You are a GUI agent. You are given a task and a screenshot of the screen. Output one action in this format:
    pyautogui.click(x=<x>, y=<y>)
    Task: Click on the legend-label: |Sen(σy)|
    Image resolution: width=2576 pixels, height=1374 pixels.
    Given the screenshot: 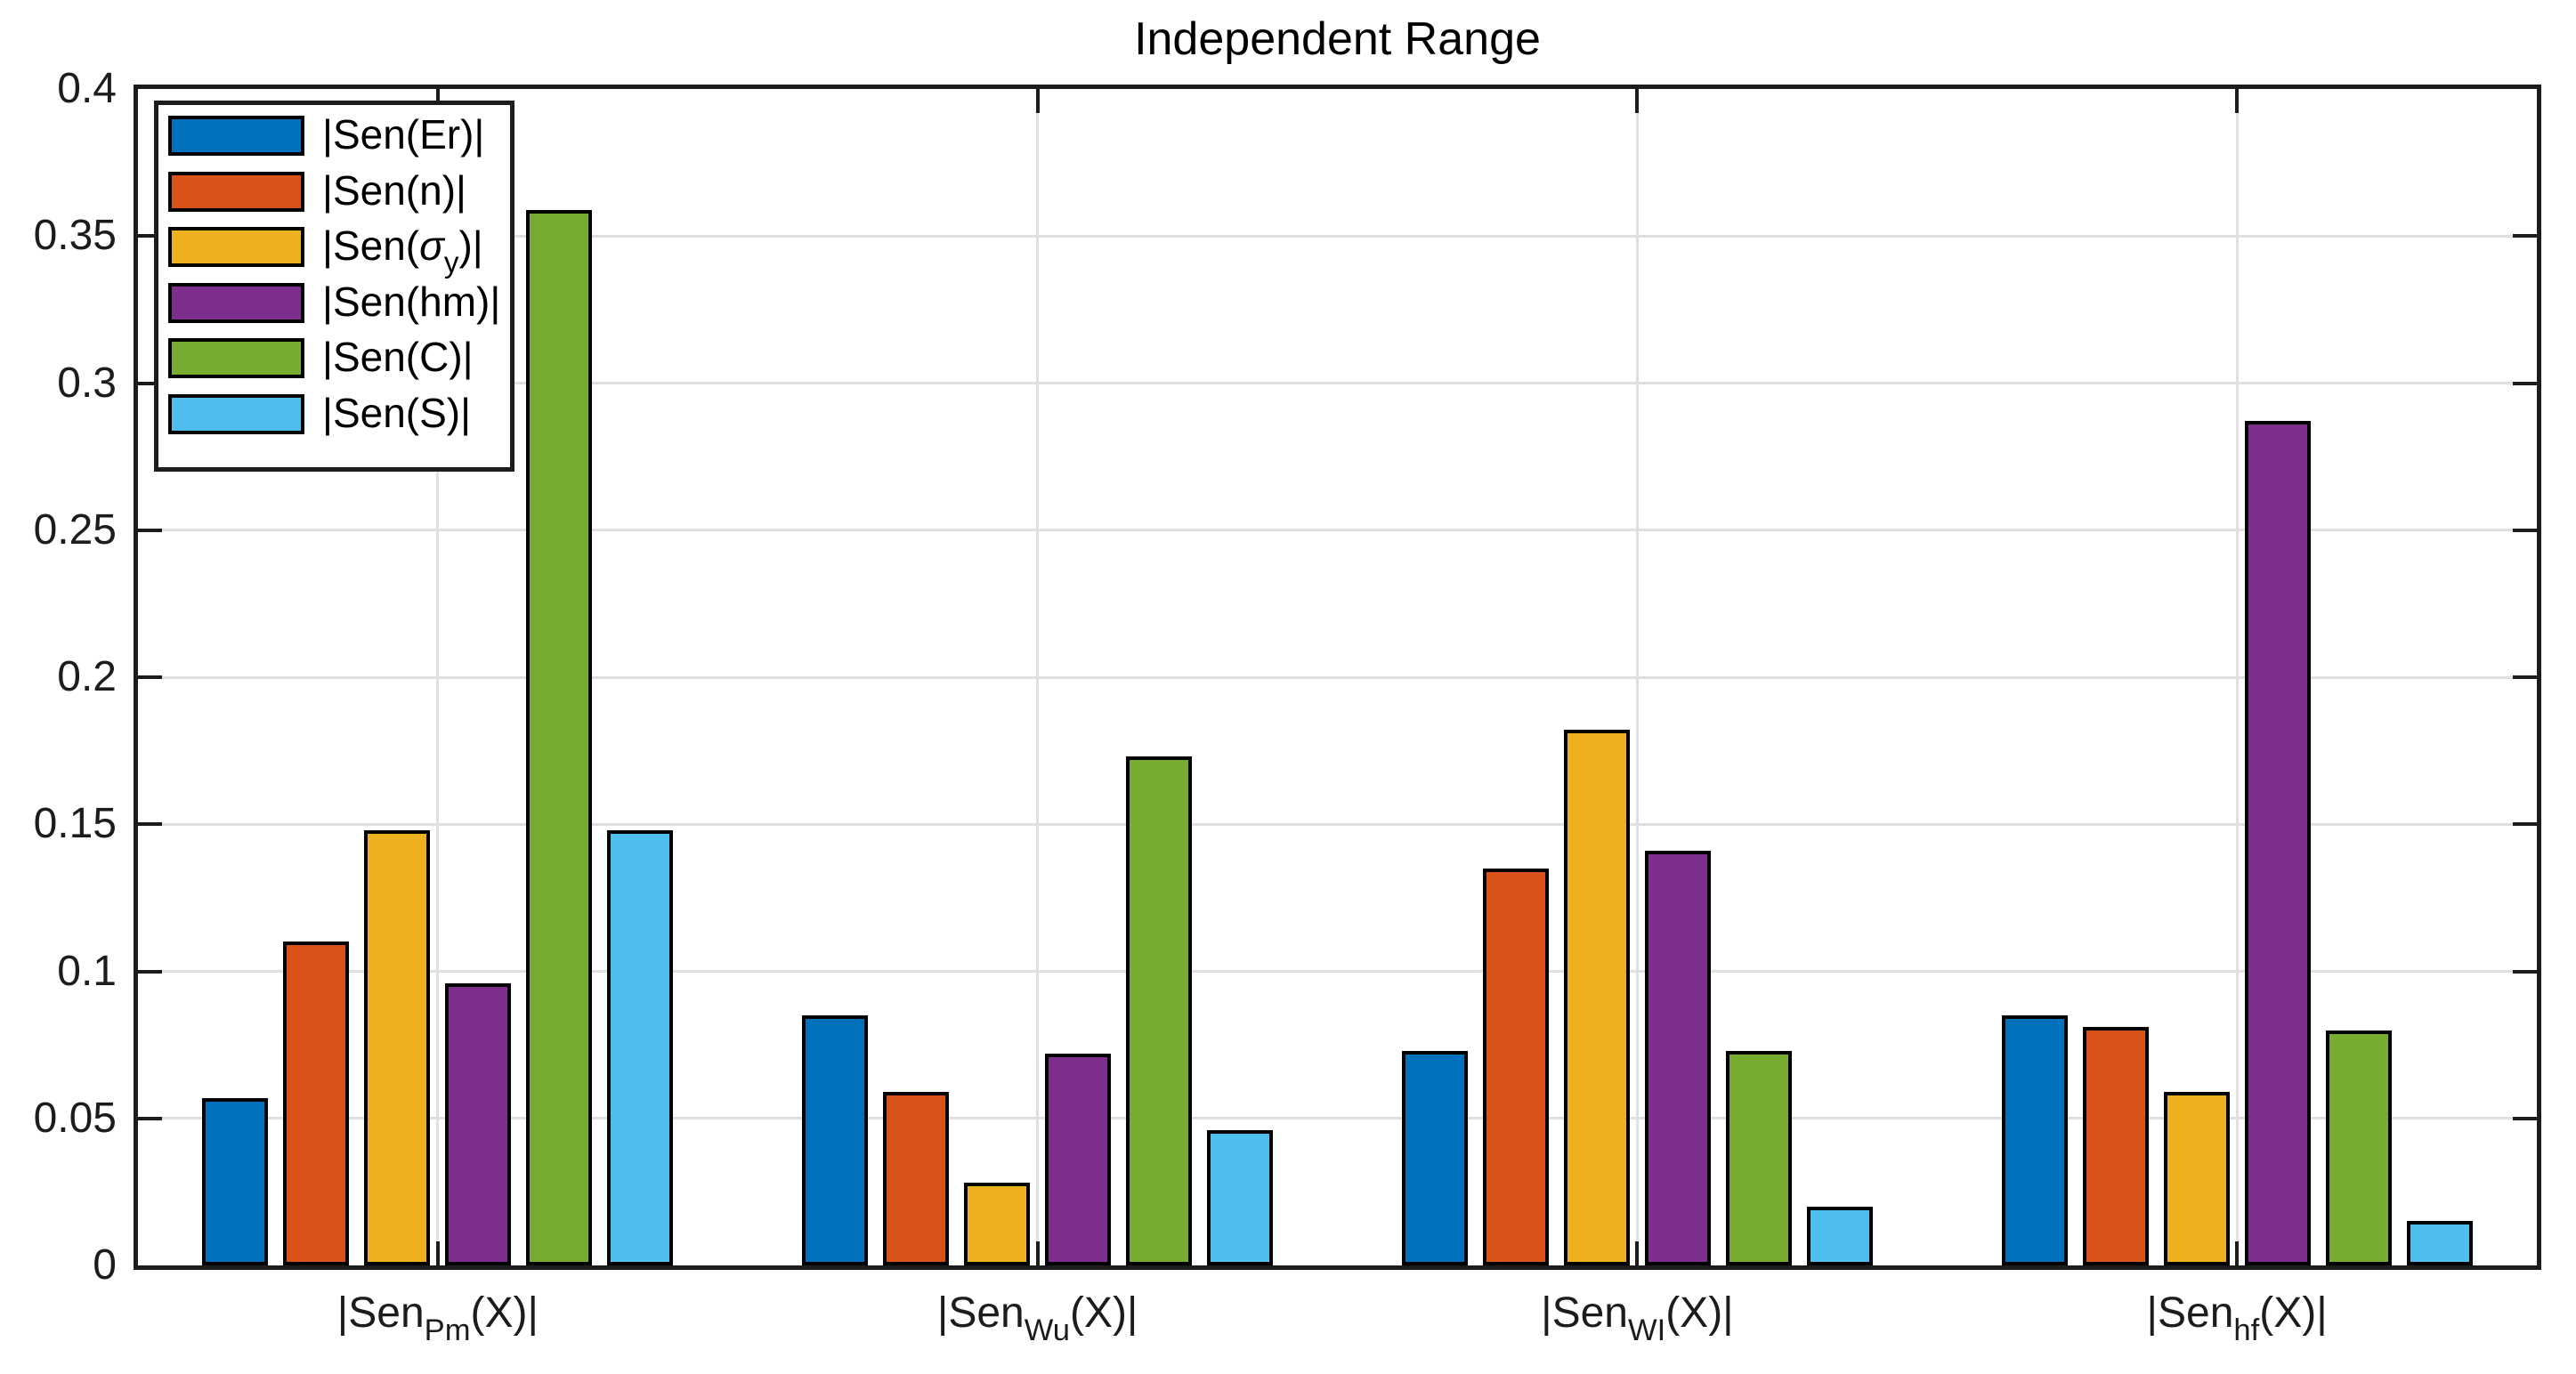 What is the action you would take?
    pyautogui.click(x=402, y=252)
    